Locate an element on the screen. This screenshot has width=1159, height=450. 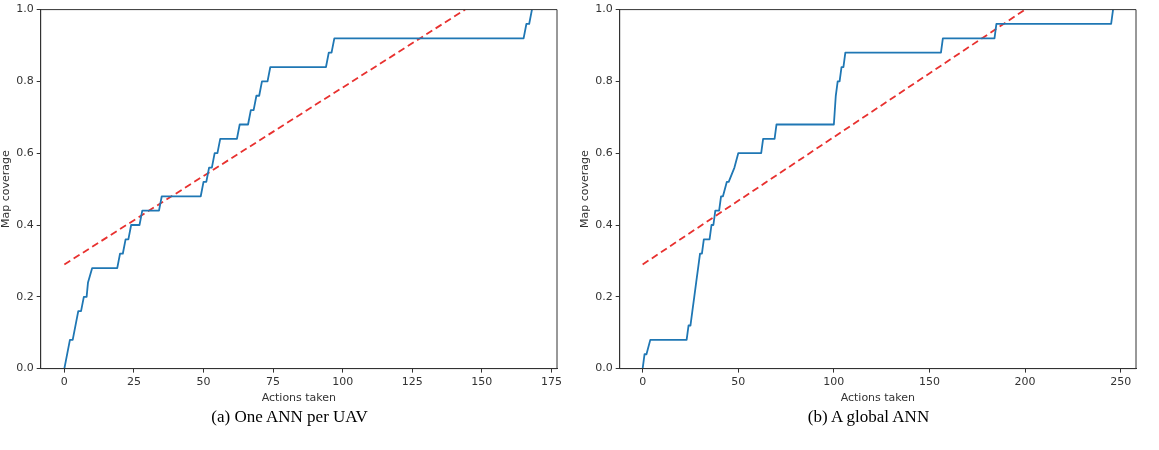
text: (b) A global ANN is located at coordinates (868, 417).